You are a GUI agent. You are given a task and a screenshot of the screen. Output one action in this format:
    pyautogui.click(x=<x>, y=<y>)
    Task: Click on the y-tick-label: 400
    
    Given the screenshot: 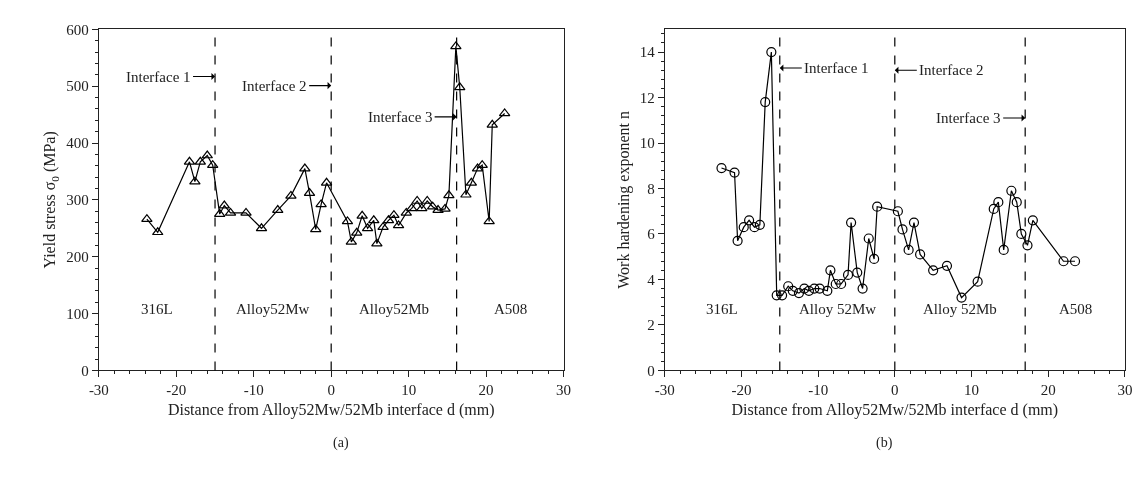 What is the action you would take?
    pyautogui.click(x=77, y=143)
    